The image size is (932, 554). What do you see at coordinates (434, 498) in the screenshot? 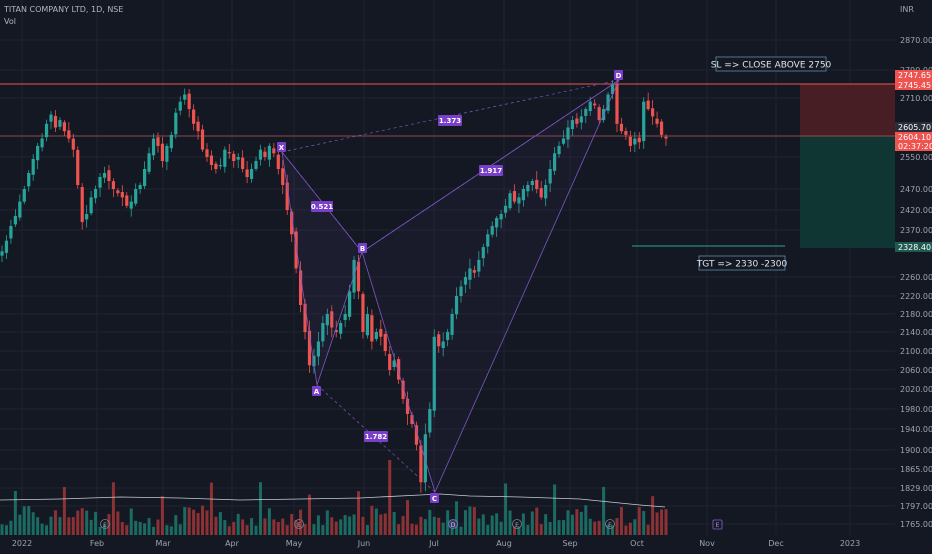
I see `point-label-c: C` at bounding box center [434, 498].